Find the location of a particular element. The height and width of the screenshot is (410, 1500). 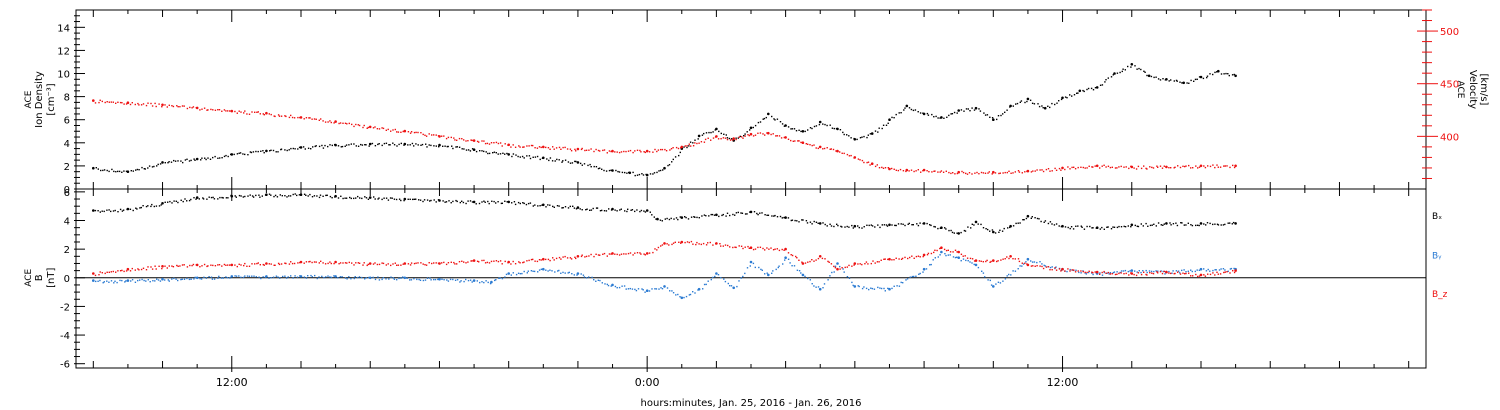

bx-point is located at coordinates (820, 223).